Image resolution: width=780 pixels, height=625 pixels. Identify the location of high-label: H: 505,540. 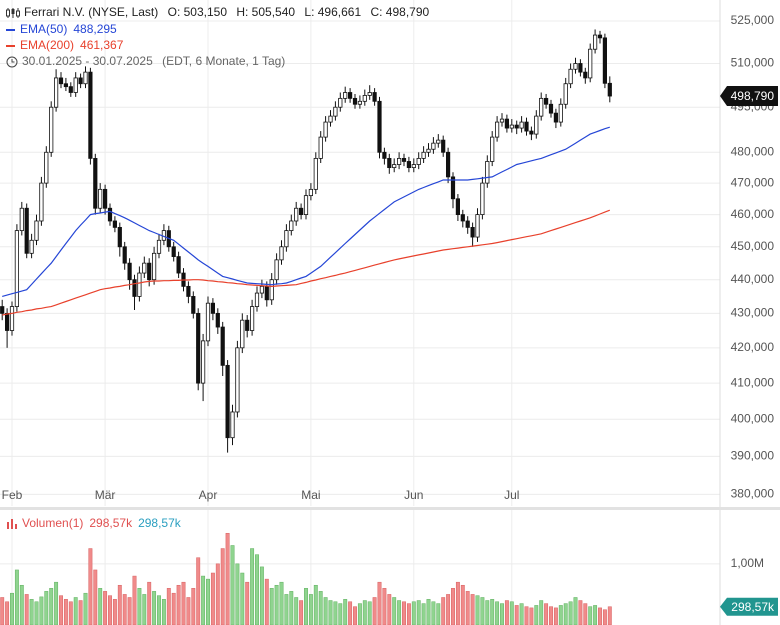
(266, 12).